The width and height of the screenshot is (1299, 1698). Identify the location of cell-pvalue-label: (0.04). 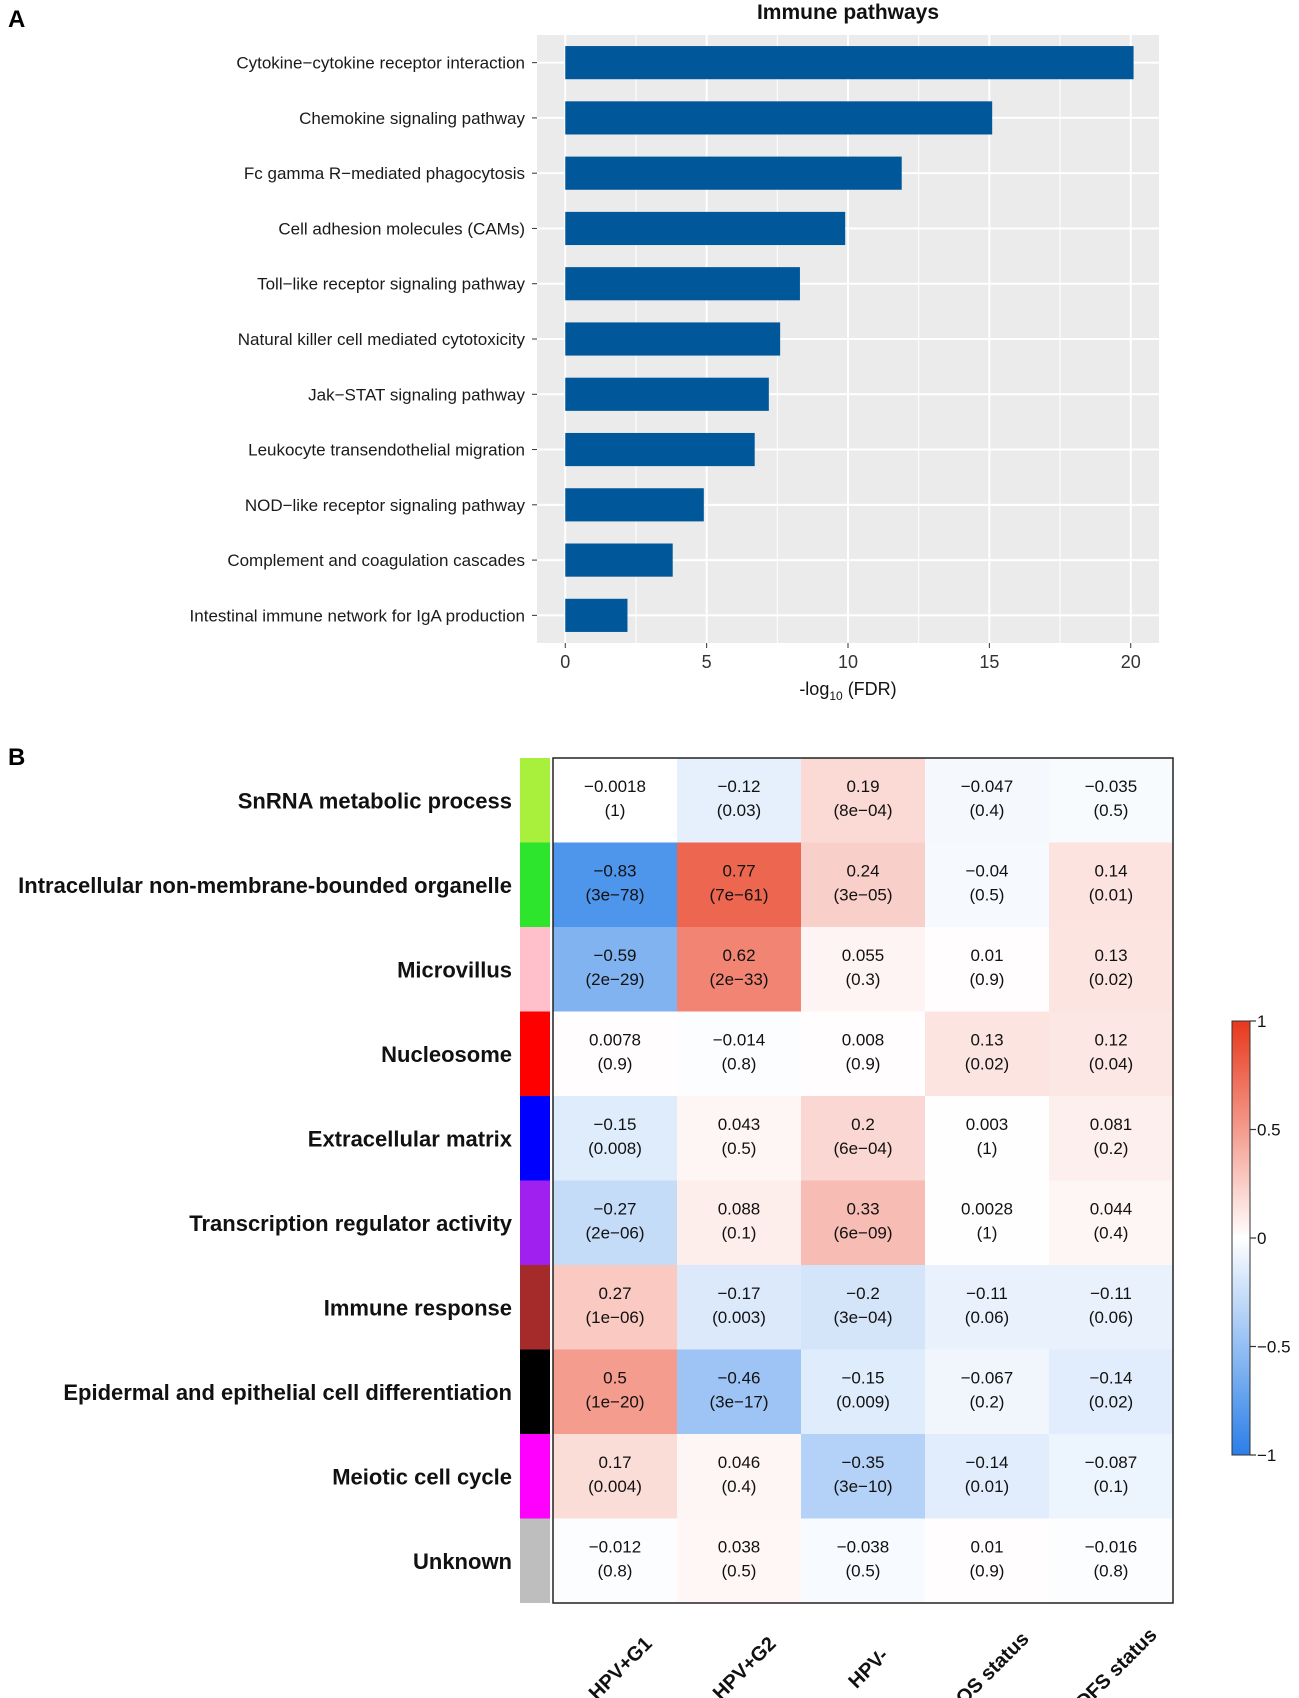
(1111, 1064).